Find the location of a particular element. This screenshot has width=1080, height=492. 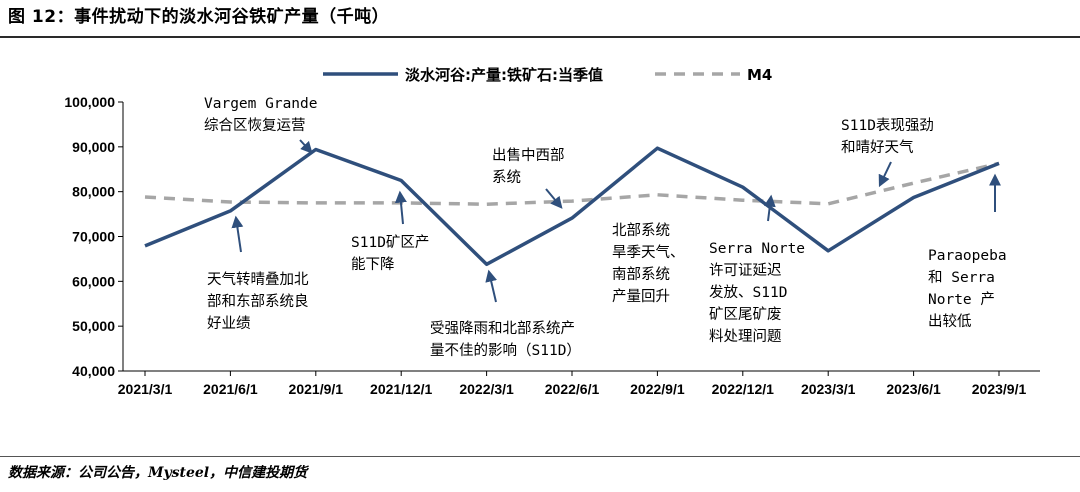

figure-source: 数据来源：公司公告，Mysteel，中信建投期货 is located at coordinates (158, 473).